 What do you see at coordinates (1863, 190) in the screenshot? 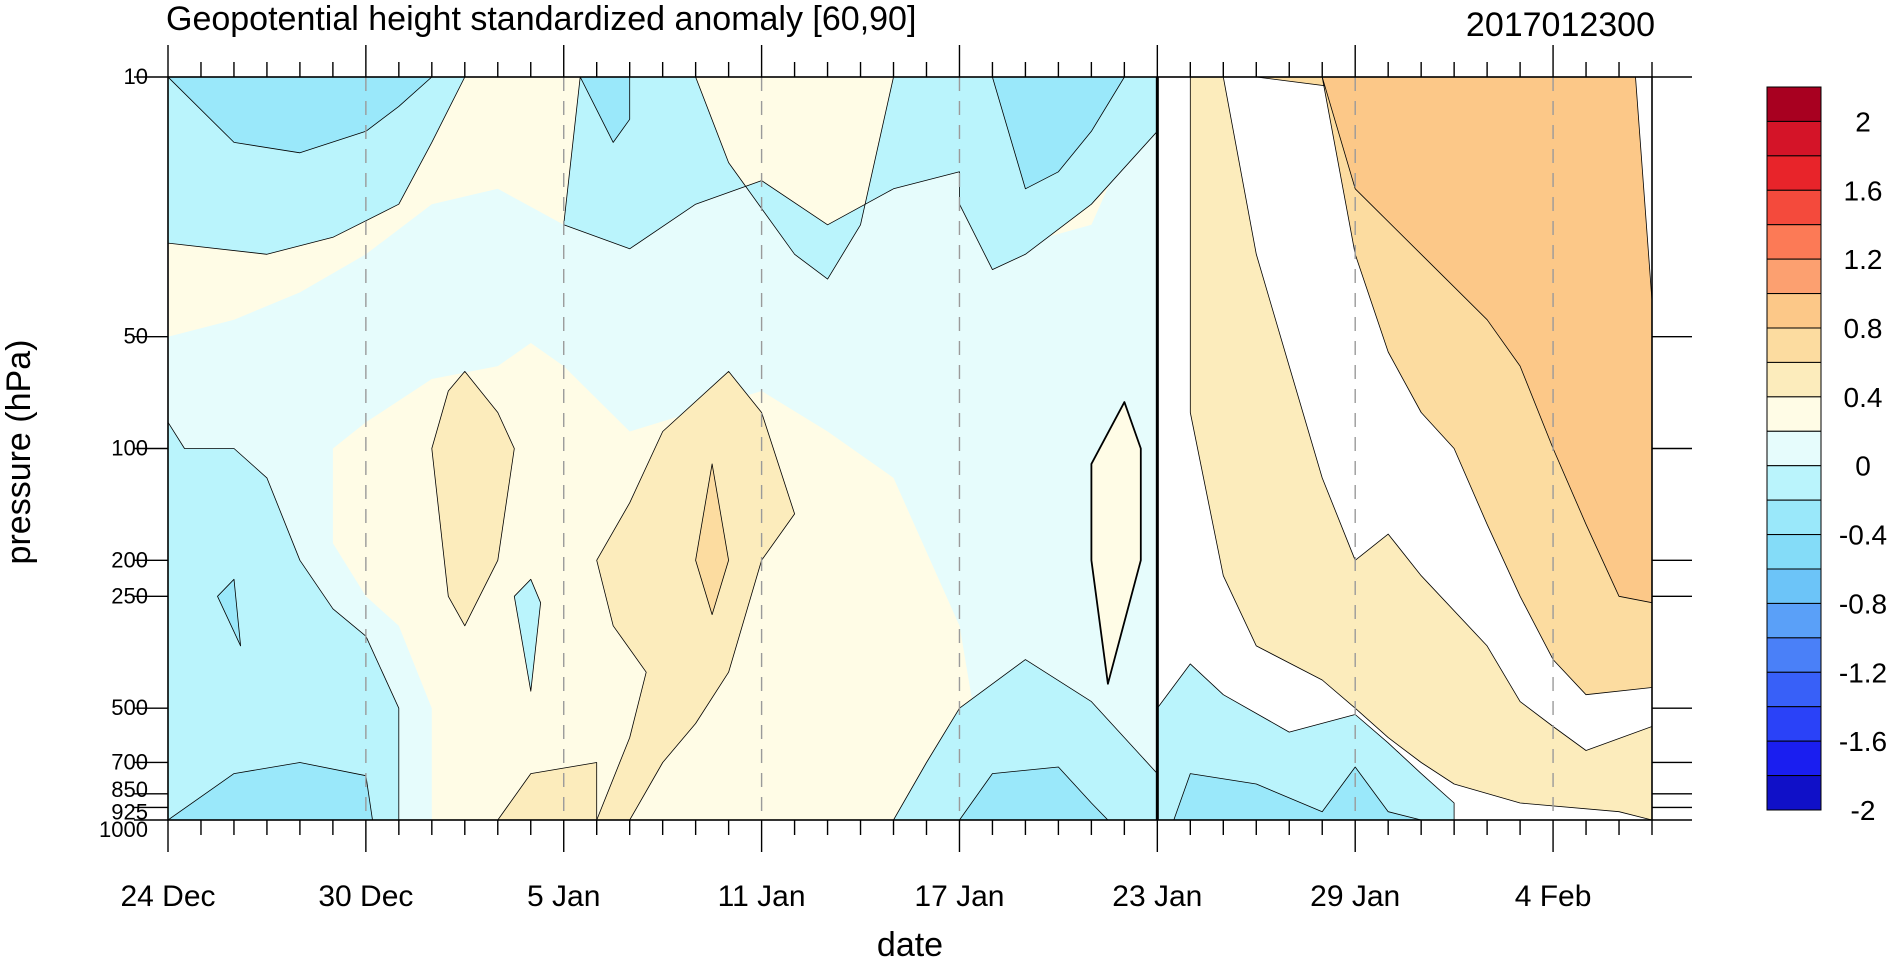
I see `colorbar-label: 1.6` at bounding box center [1863, 190].